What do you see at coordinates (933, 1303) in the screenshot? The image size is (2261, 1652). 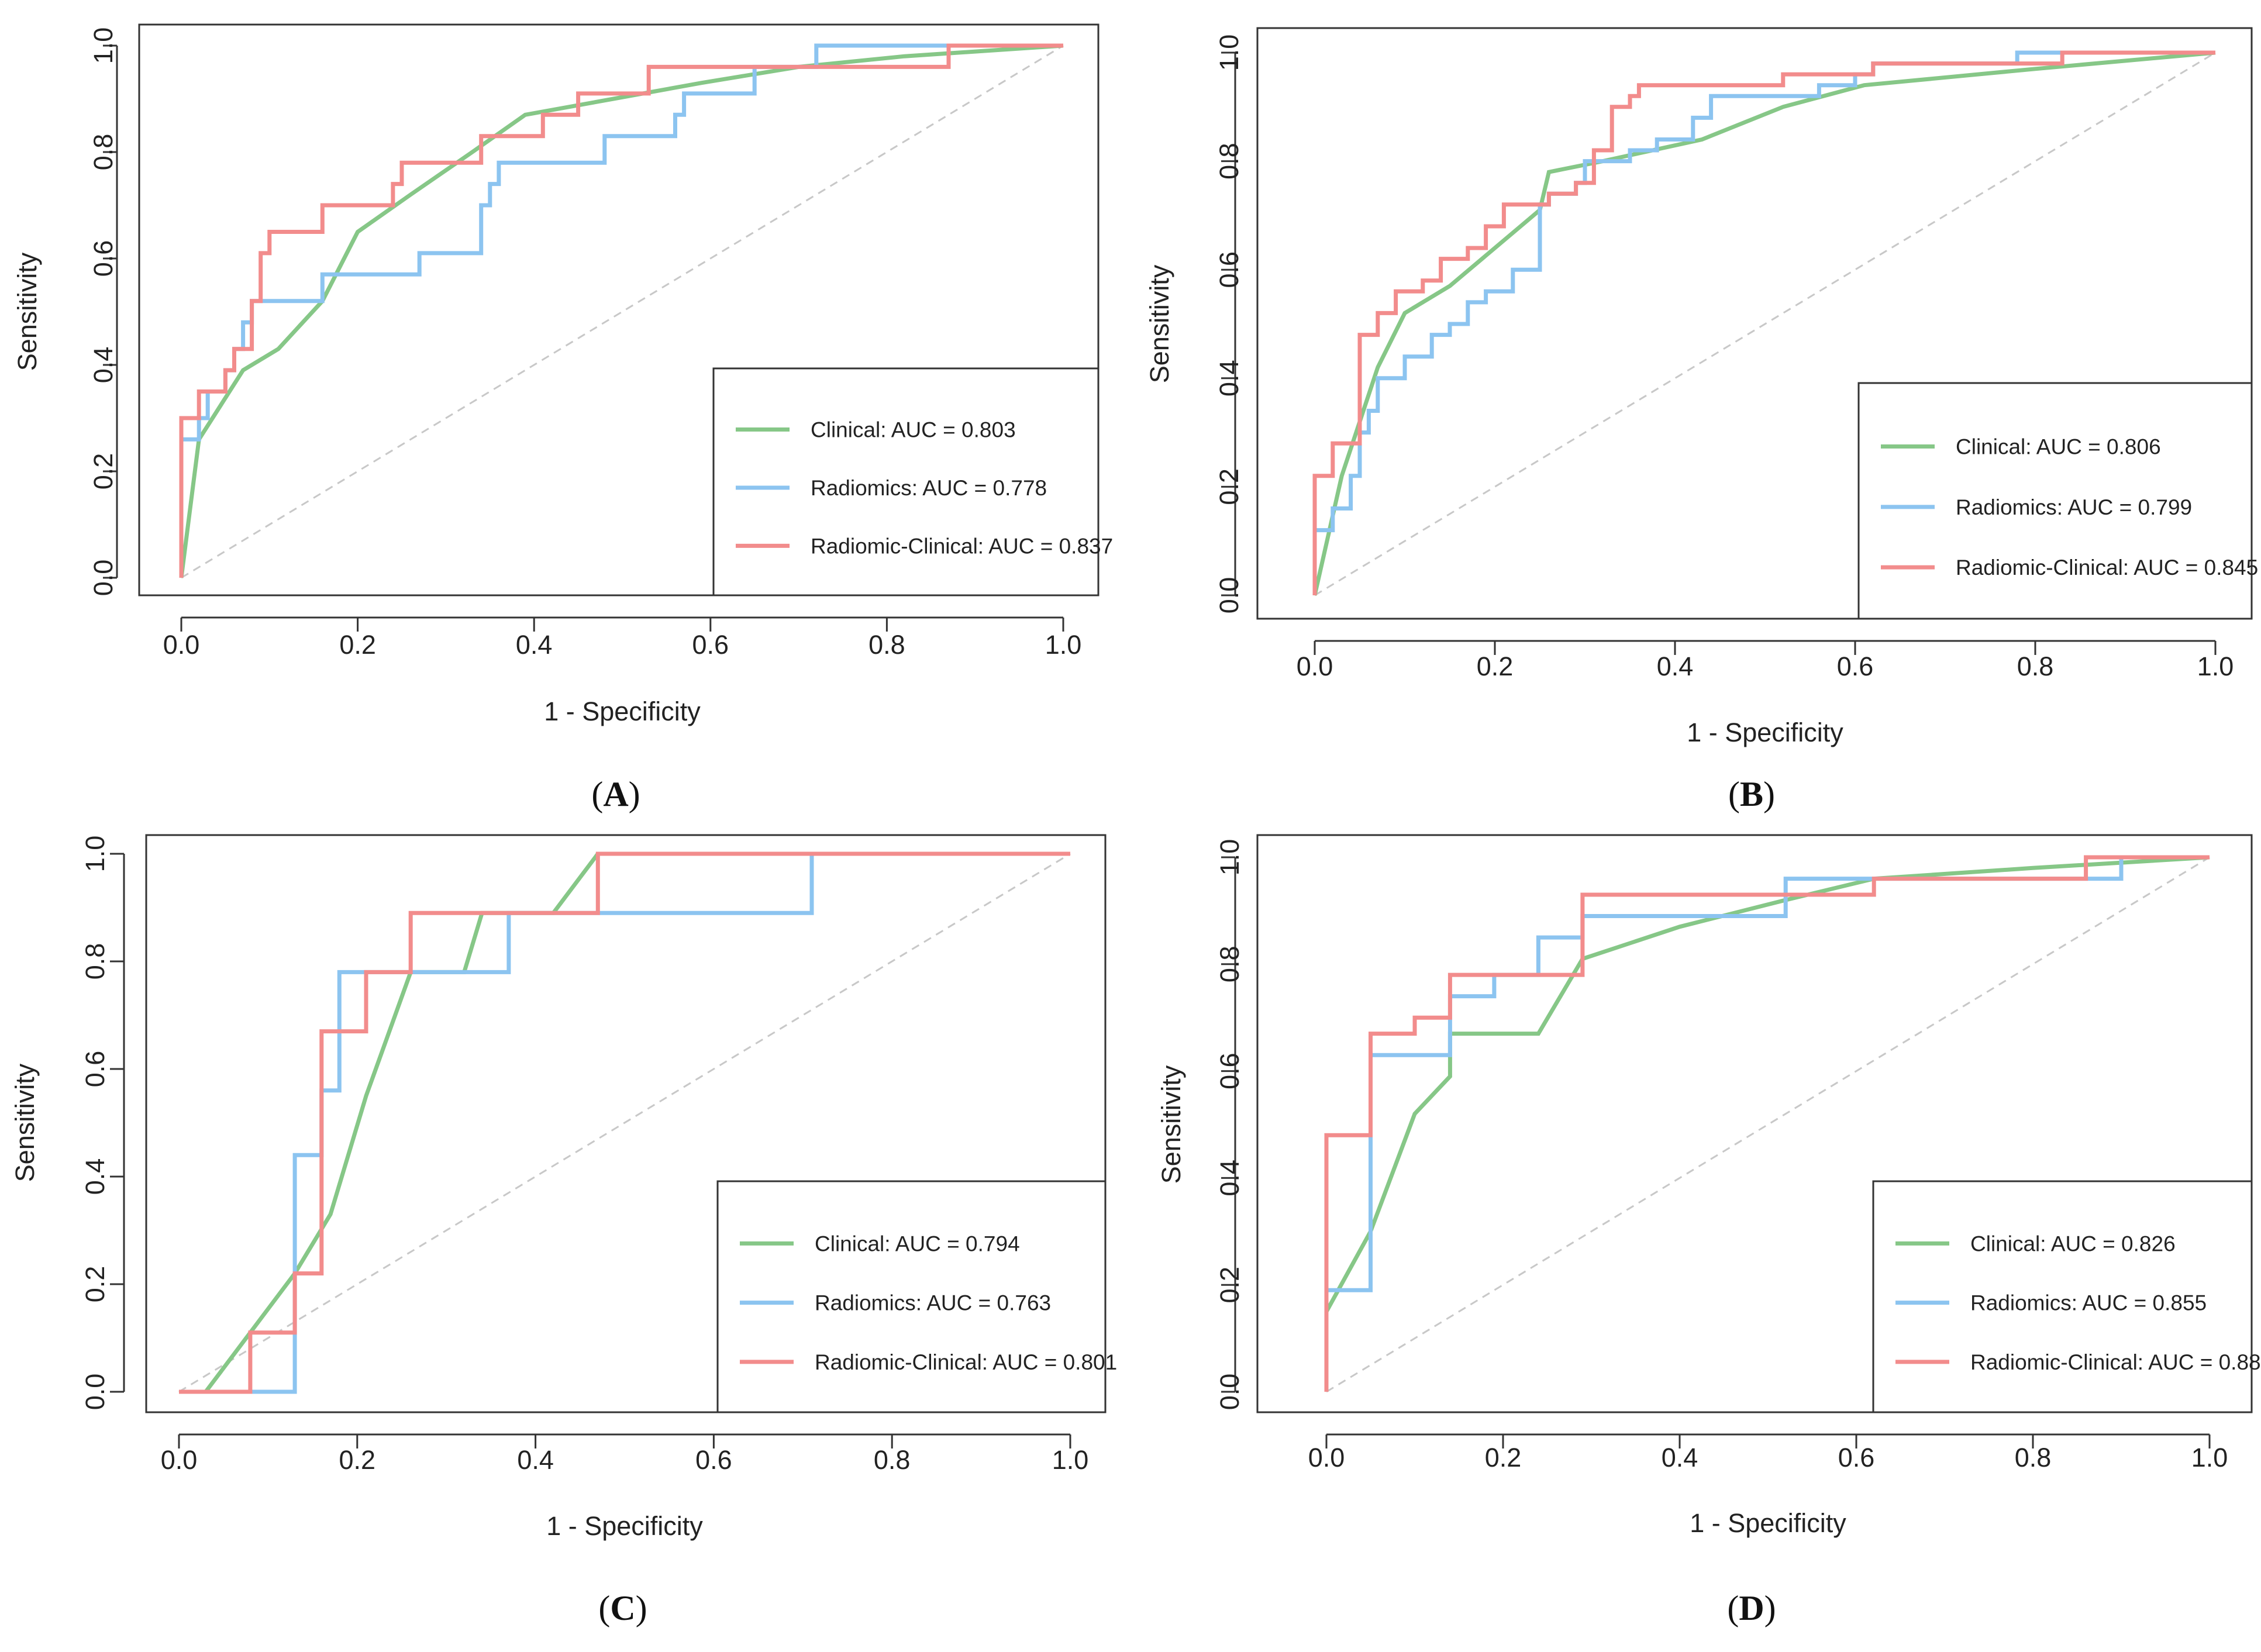 I see `legend-entry: Radiomics: AUC = 0.763` at bounding box center [933, 1303].